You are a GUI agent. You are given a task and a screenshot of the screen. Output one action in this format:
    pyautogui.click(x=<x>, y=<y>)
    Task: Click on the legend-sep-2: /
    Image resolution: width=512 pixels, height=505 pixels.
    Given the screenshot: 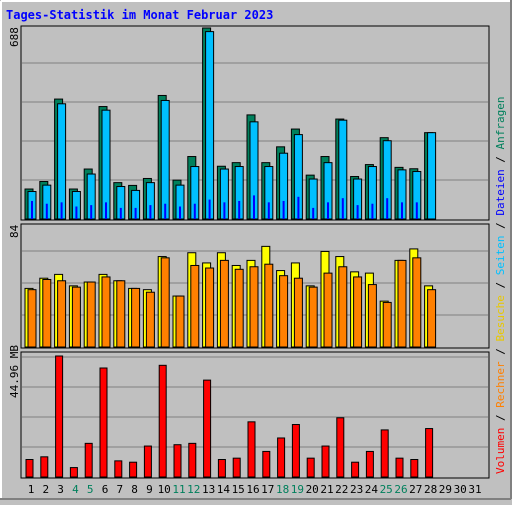 What is the action you would take?
    pyautogui.click(x=500, y=352)
    